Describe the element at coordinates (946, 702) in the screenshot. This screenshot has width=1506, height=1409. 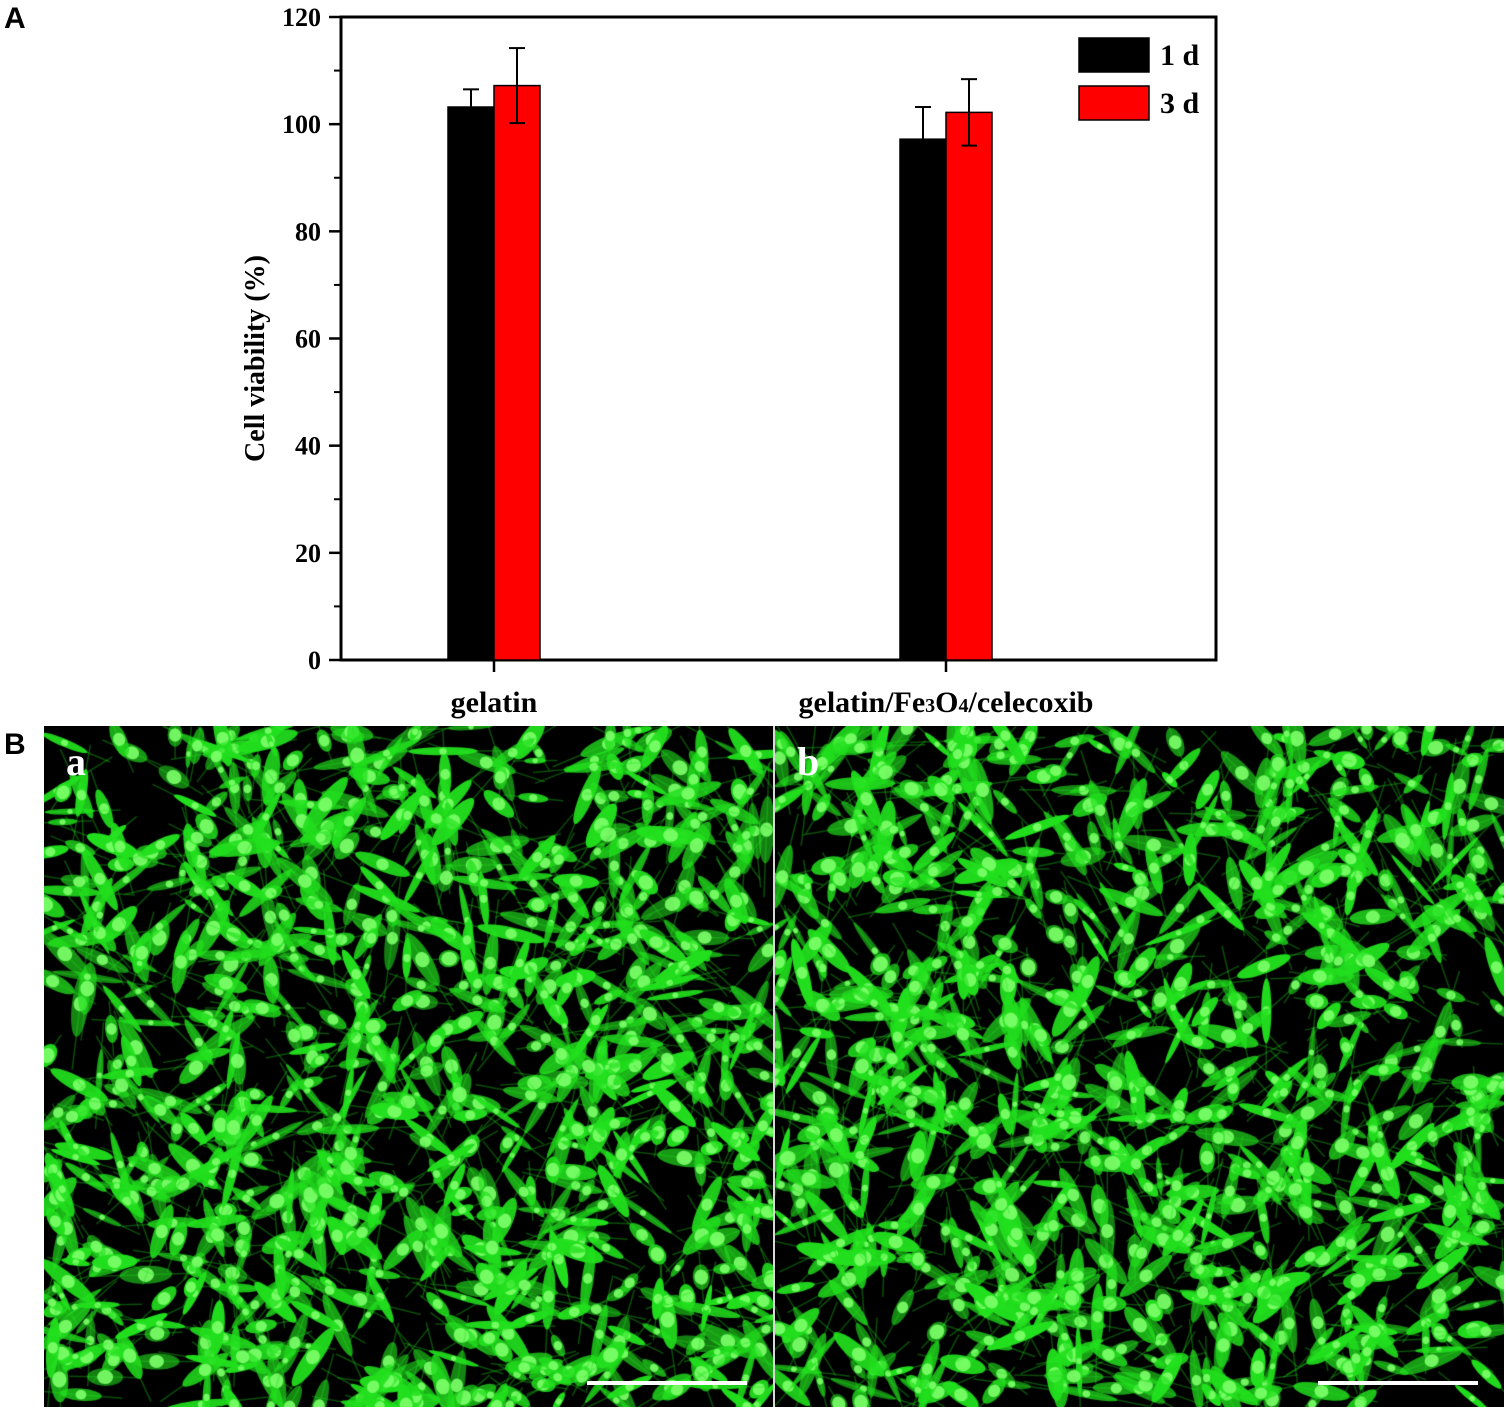
I see `x-tick-label-1: gelatin/Fe3O4/celecoxib` at that location.